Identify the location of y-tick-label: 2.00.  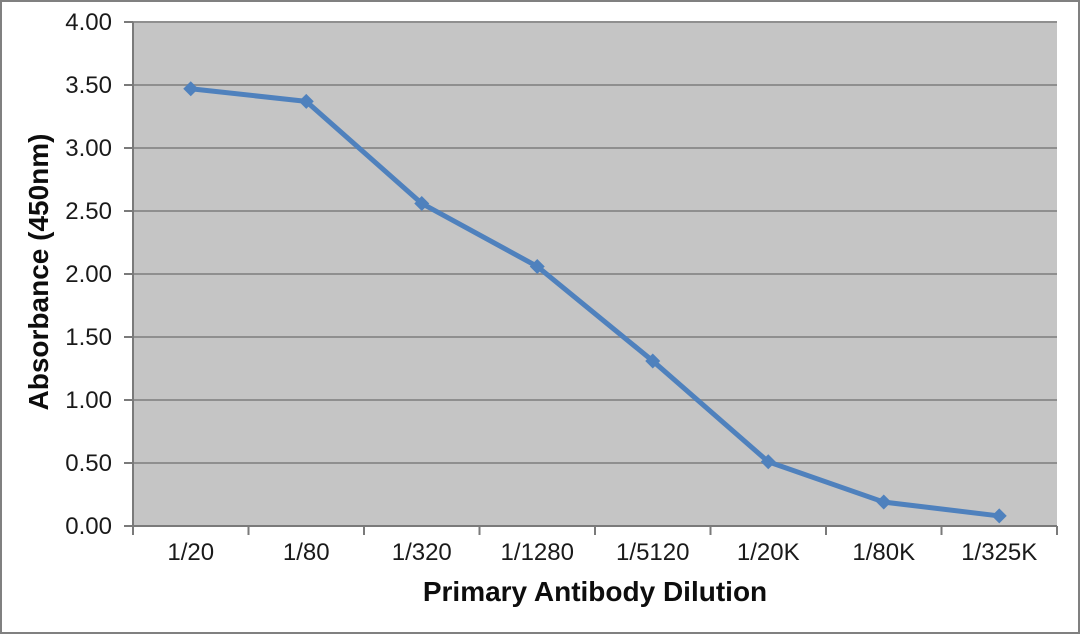
(88, 274).